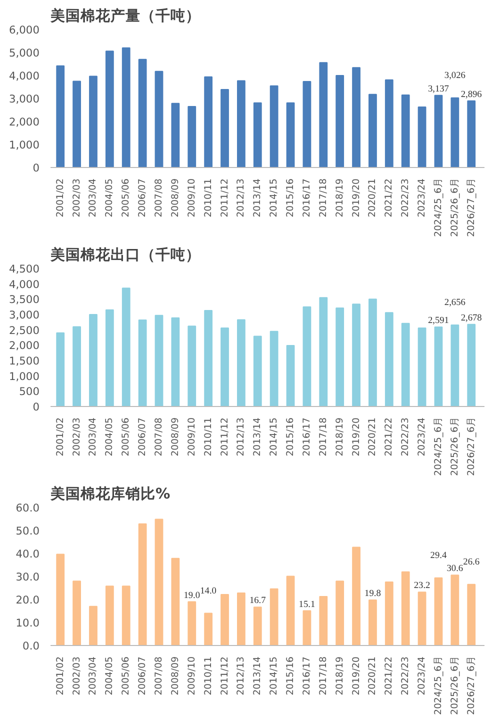 The height and width of the screenshot is (719, 500). I want to click on data-label: 30.6, so click(455, 569).